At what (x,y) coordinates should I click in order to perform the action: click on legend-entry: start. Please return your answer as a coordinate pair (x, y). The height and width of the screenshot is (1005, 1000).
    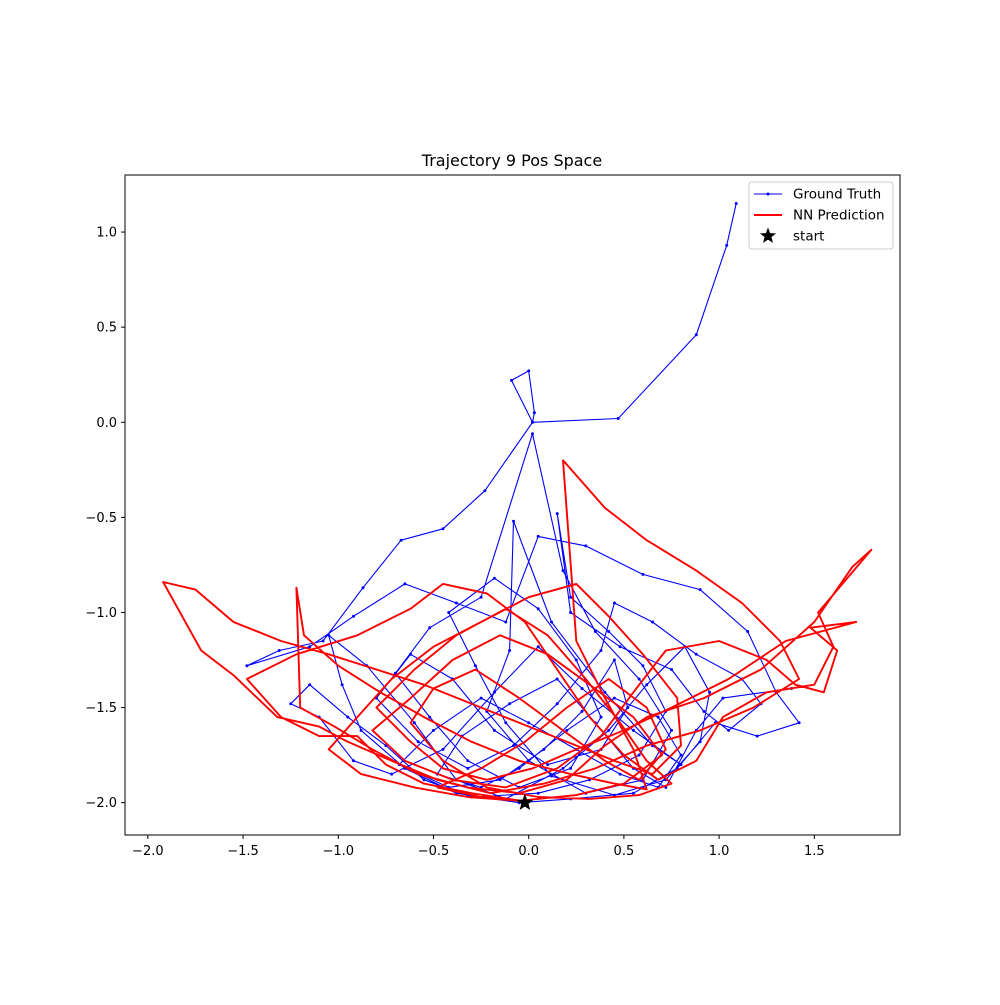
    Looking at the image, I should click on (791, 236).